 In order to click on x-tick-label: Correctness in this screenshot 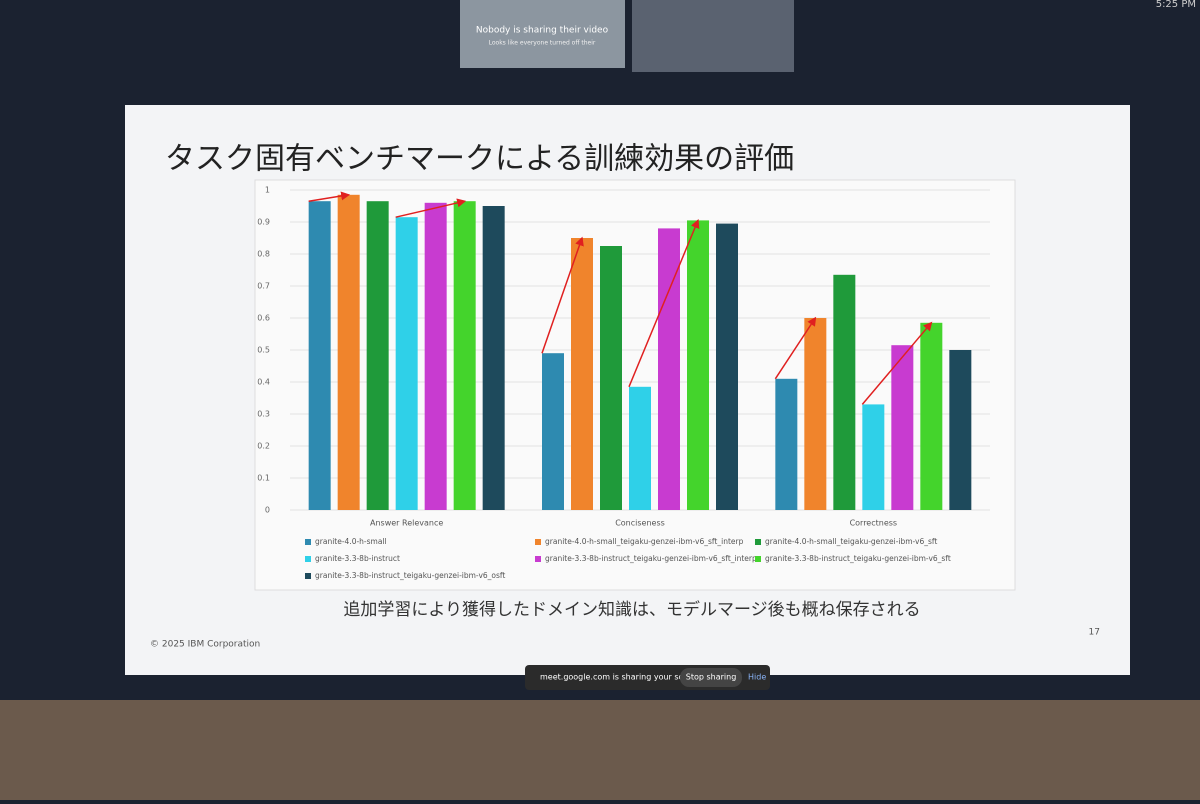, I will do `click(874, 523)`.